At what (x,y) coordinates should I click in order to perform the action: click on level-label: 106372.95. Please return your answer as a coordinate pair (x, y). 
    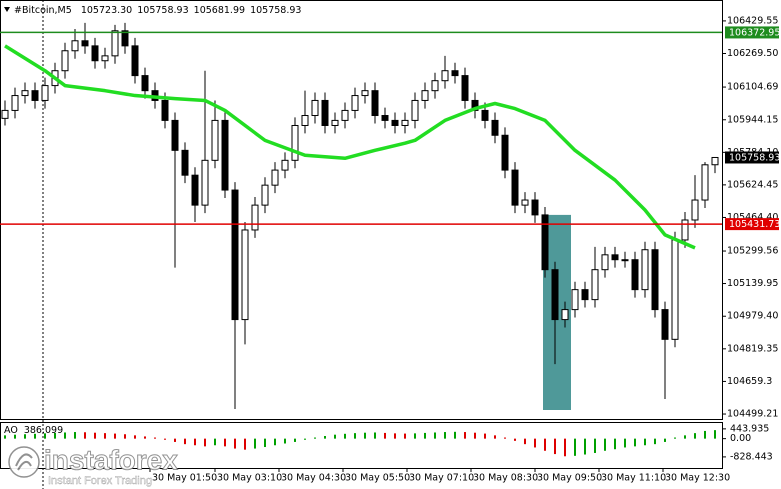
    Looking at the image, I should click on (754, 32).